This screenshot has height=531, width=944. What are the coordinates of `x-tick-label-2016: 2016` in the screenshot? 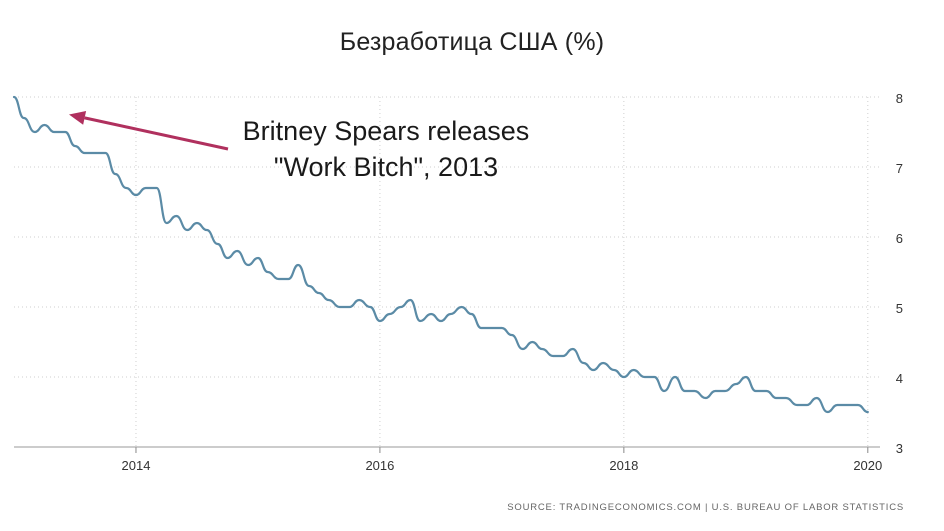 It's located at (379, 465).